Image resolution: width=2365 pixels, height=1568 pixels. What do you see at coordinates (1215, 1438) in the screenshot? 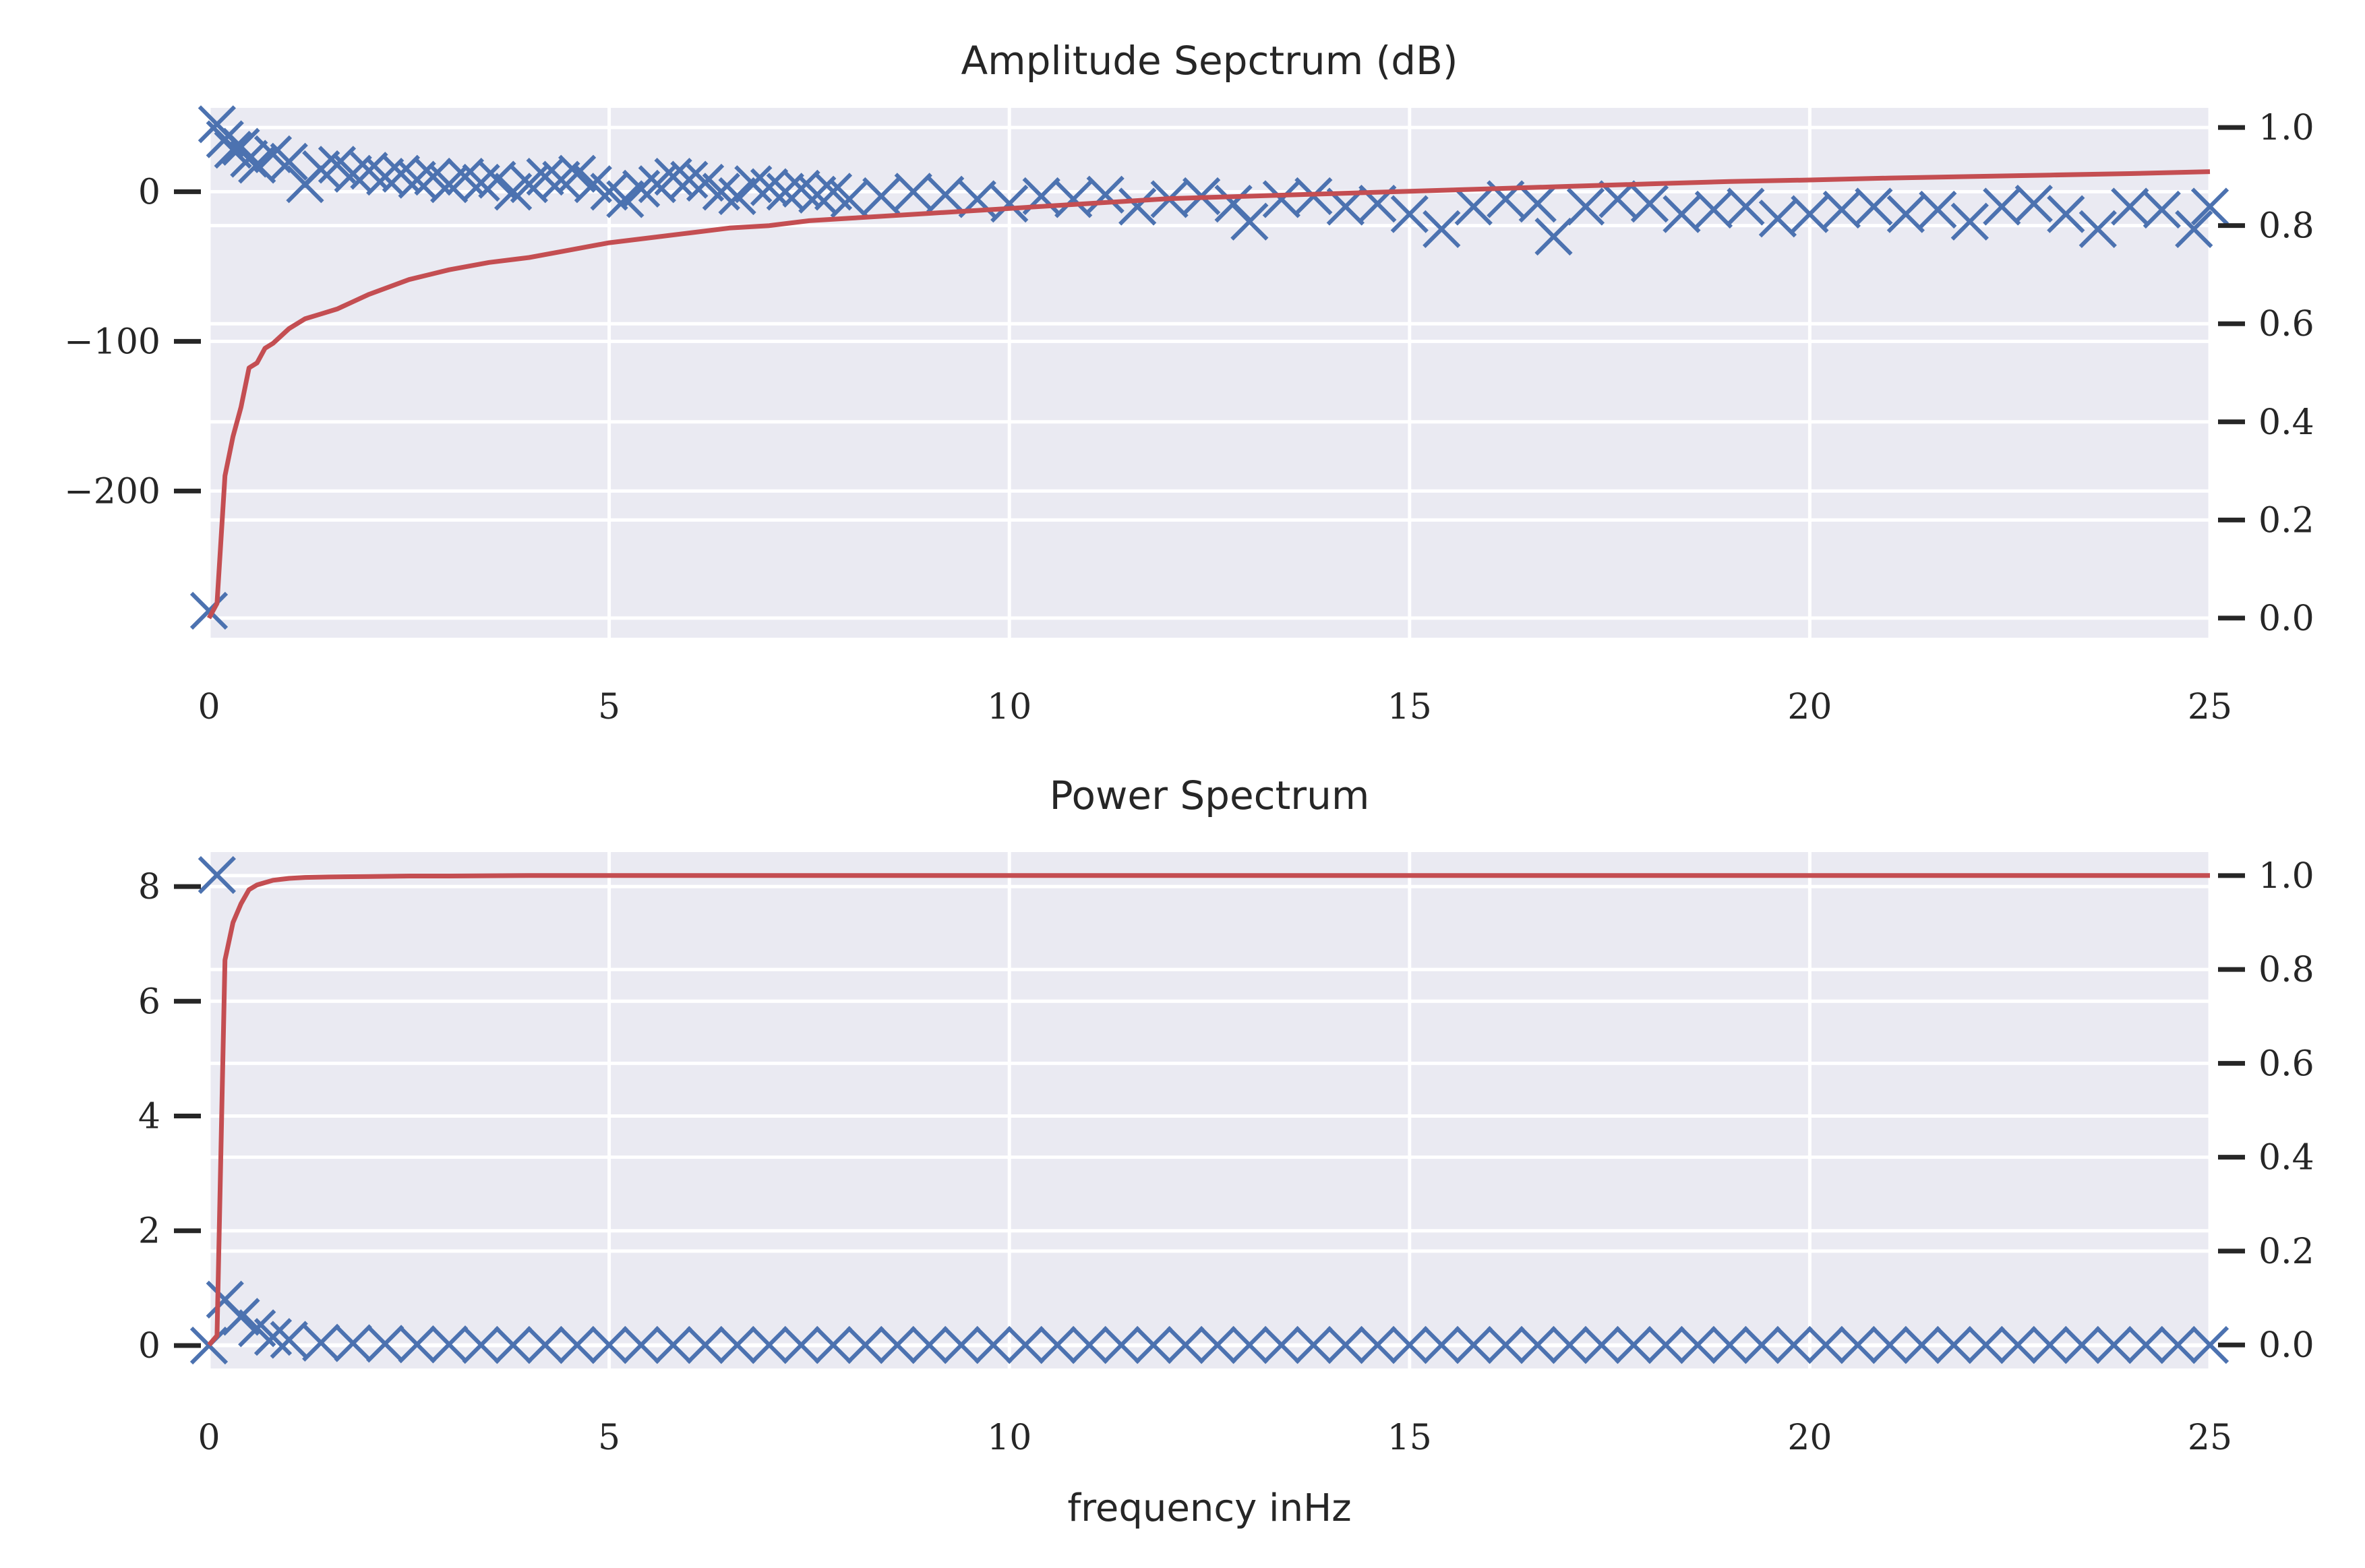
I see `x-axis-ticks: 0 5 10 15 20 25` at bounding box center [1215, 1438].